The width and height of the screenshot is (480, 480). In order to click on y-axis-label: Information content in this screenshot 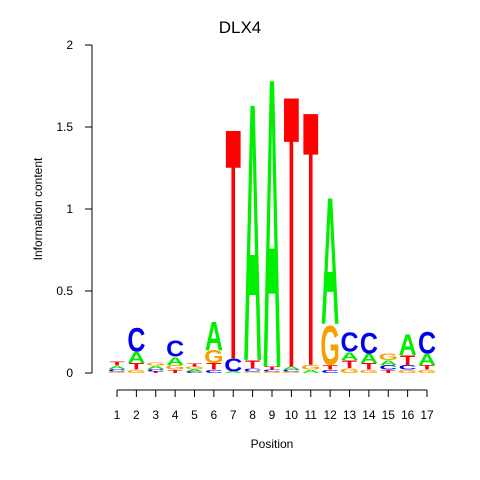, I will do `click(38, 208)`.